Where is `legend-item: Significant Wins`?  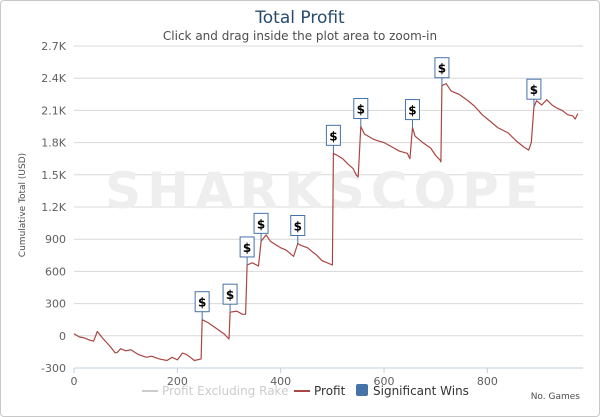 legend-item: Significant Wins is located at coordinates (412, 391).